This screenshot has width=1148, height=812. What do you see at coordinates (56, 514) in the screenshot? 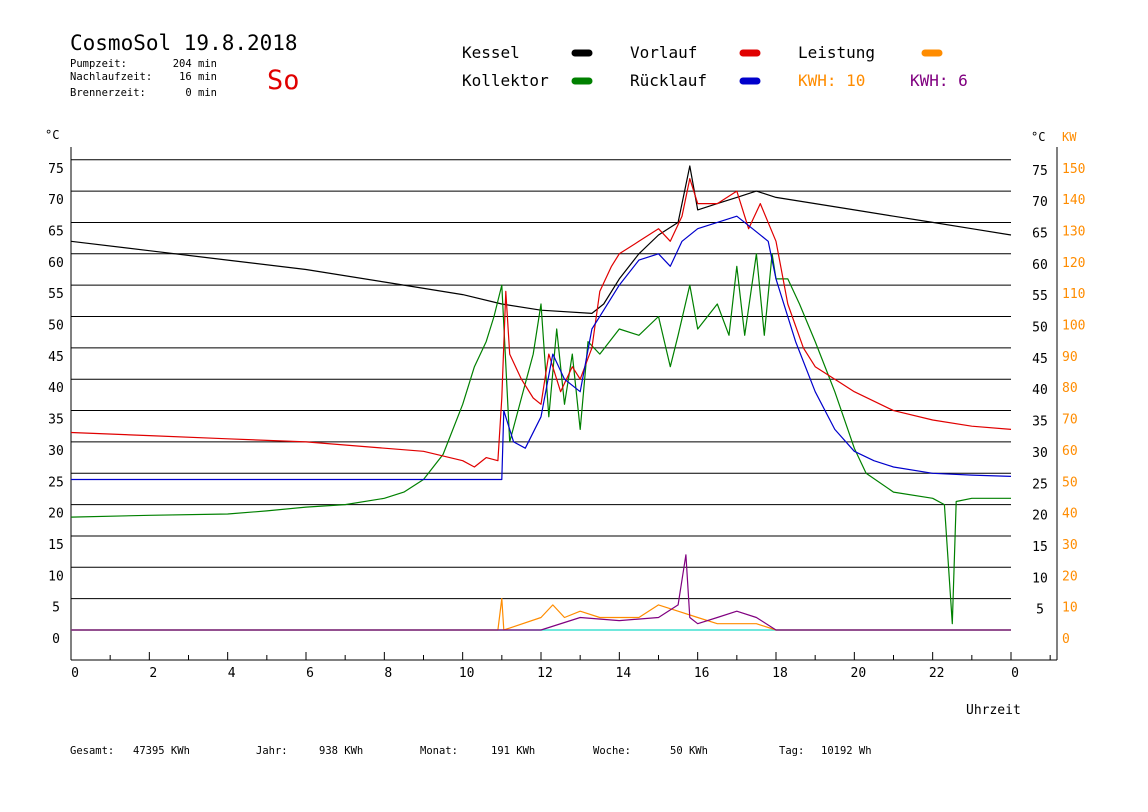
I see `y-tick-label-left: 20` at bounding box center [56, 514].